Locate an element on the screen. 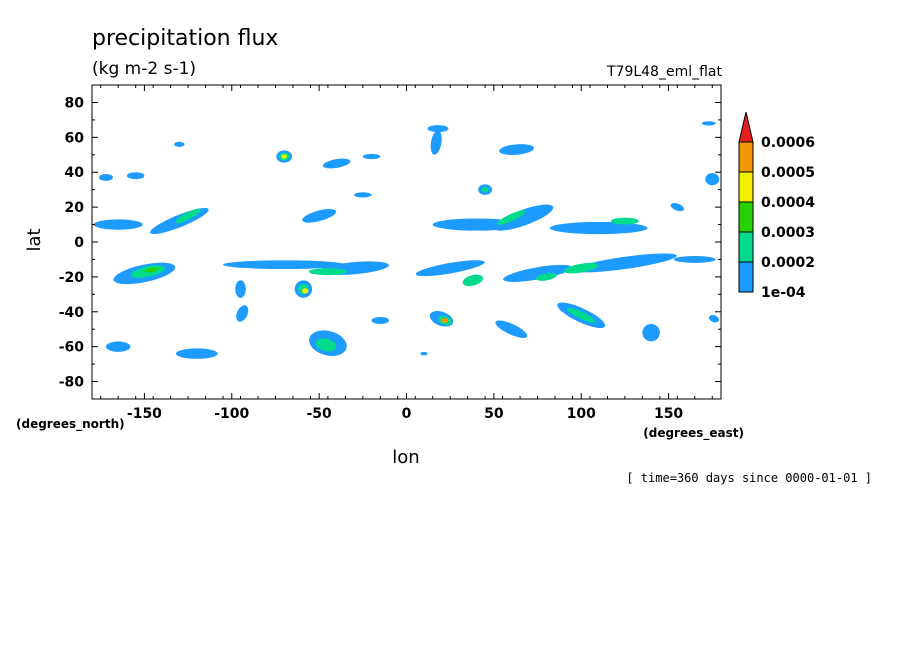 The image size is (904, 654). y-tick-label: -20 is located at coordinates (72, 278).